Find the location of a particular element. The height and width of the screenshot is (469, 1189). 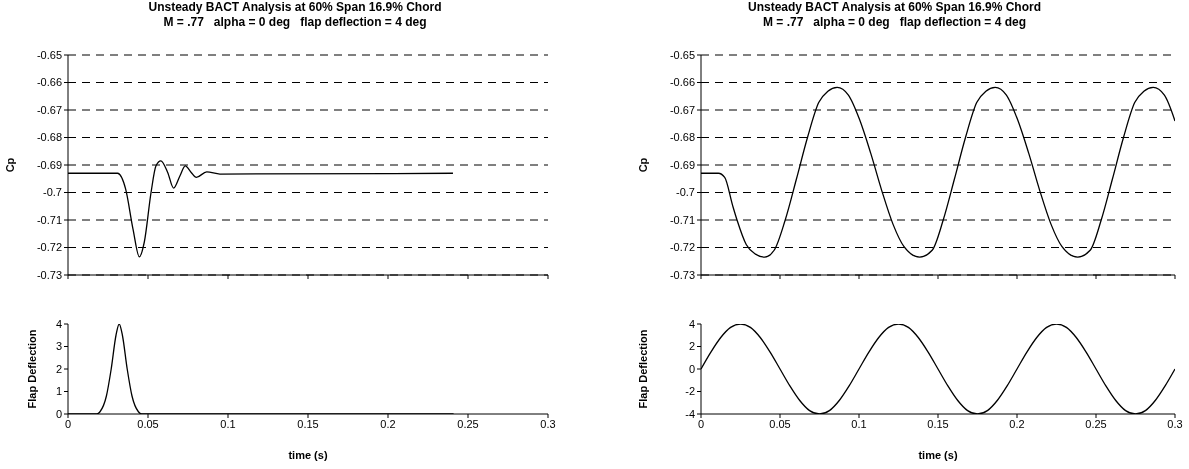

y-tick-label: 1 is located at coordinates (58, 391).